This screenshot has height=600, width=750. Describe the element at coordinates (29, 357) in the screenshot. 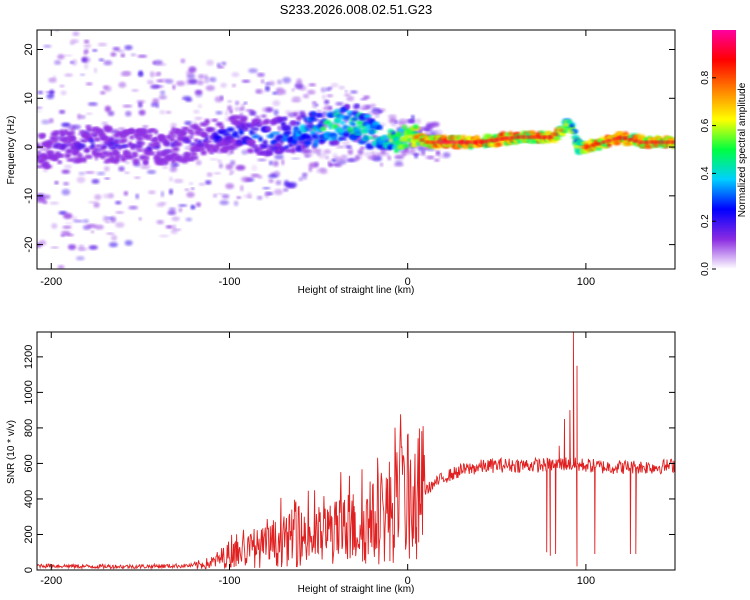

I see `y-tick-label: 1200` at that location.